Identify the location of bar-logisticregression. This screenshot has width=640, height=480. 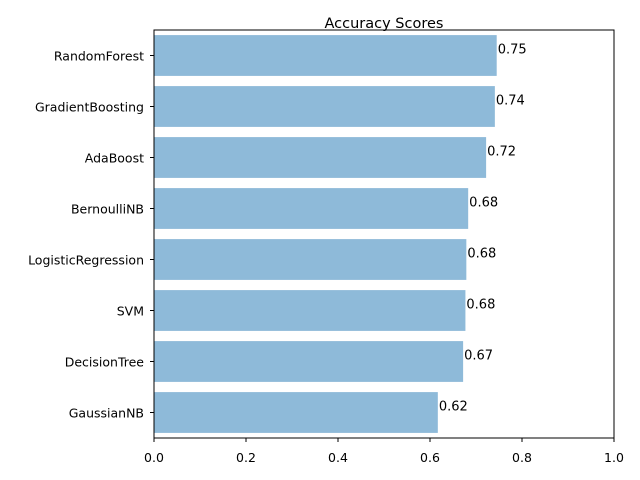
(310, 259).